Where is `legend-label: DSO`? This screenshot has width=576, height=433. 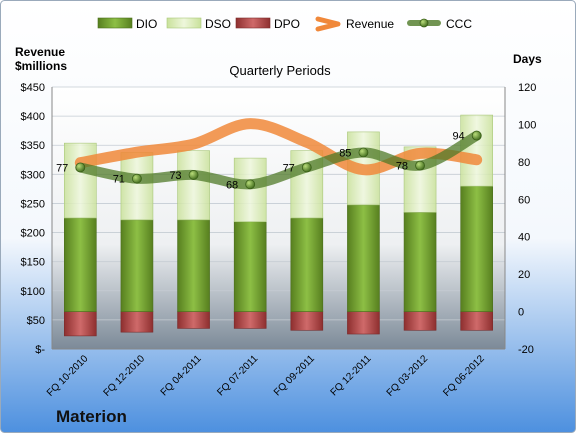
legend-label: DSO is located at coordinates (218, 24).